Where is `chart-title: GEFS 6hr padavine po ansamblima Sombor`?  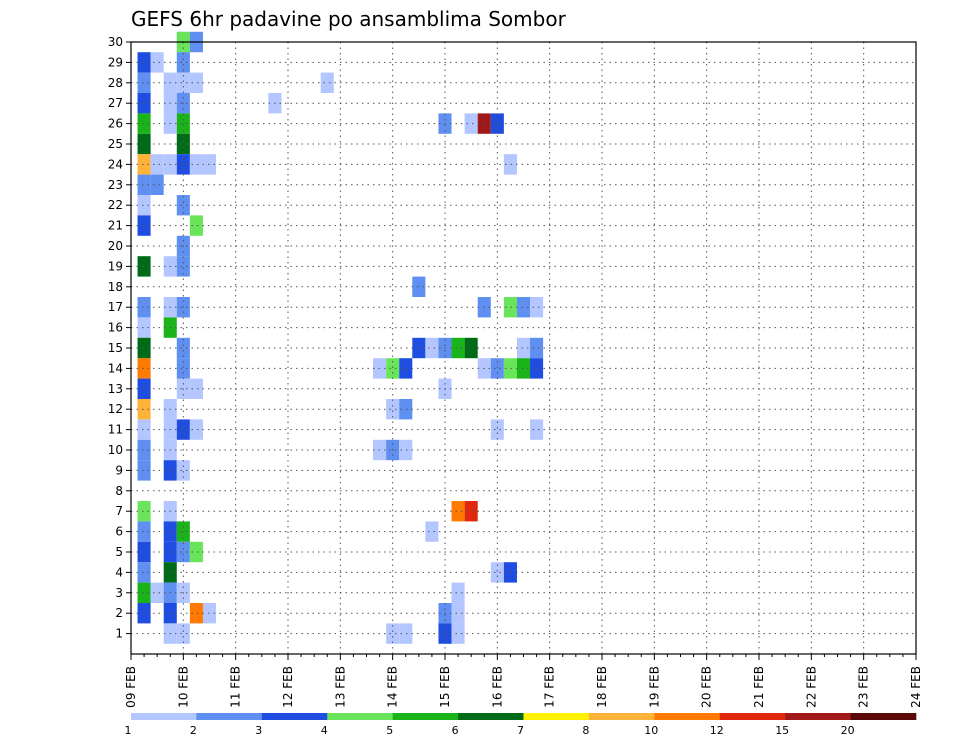
chart-title: GEFS 6hr padavine po ansamblima Sombor is located at coordinates (349, 19).